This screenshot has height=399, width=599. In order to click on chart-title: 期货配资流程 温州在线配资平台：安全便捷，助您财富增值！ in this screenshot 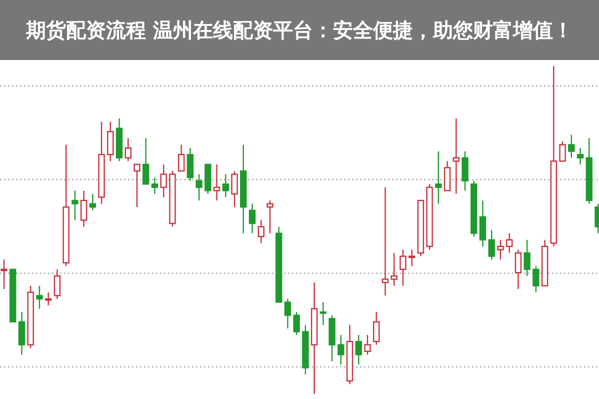, I will do `click(299, 30)`.